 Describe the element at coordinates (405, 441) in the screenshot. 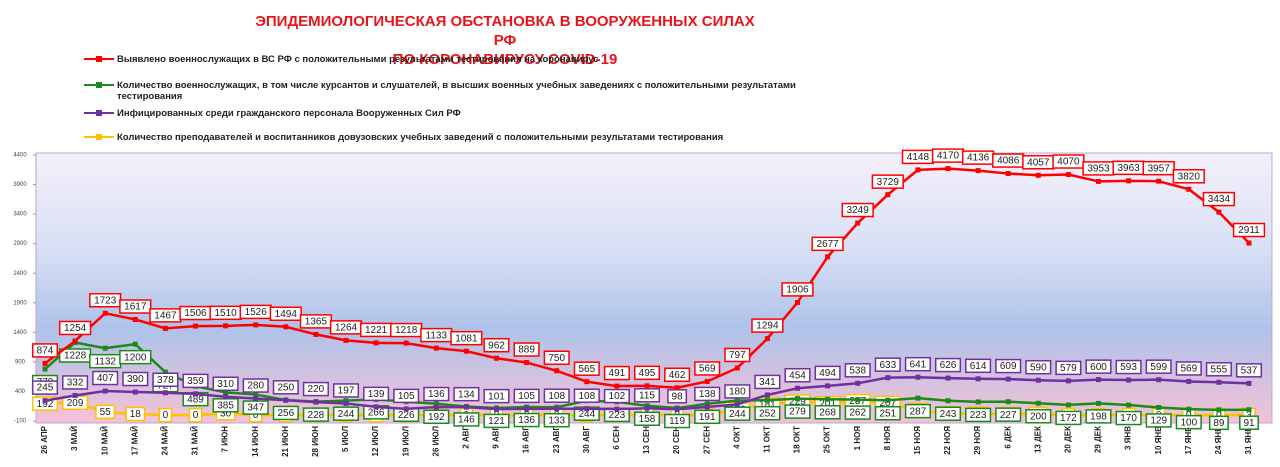

I see `x-tick-label: 19 ИЮЛ` at that location.